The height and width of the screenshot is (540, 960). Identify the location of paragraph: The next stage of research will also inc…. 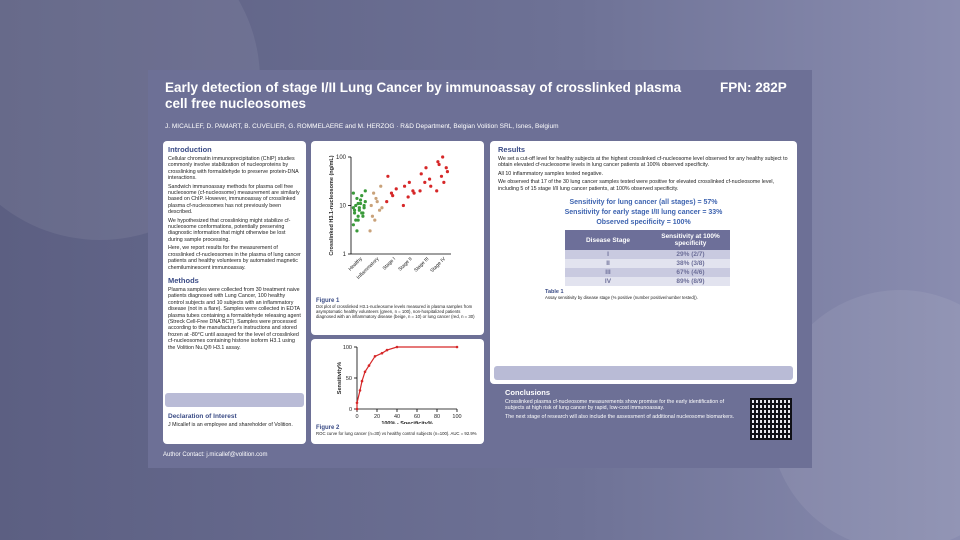
(620, 416).